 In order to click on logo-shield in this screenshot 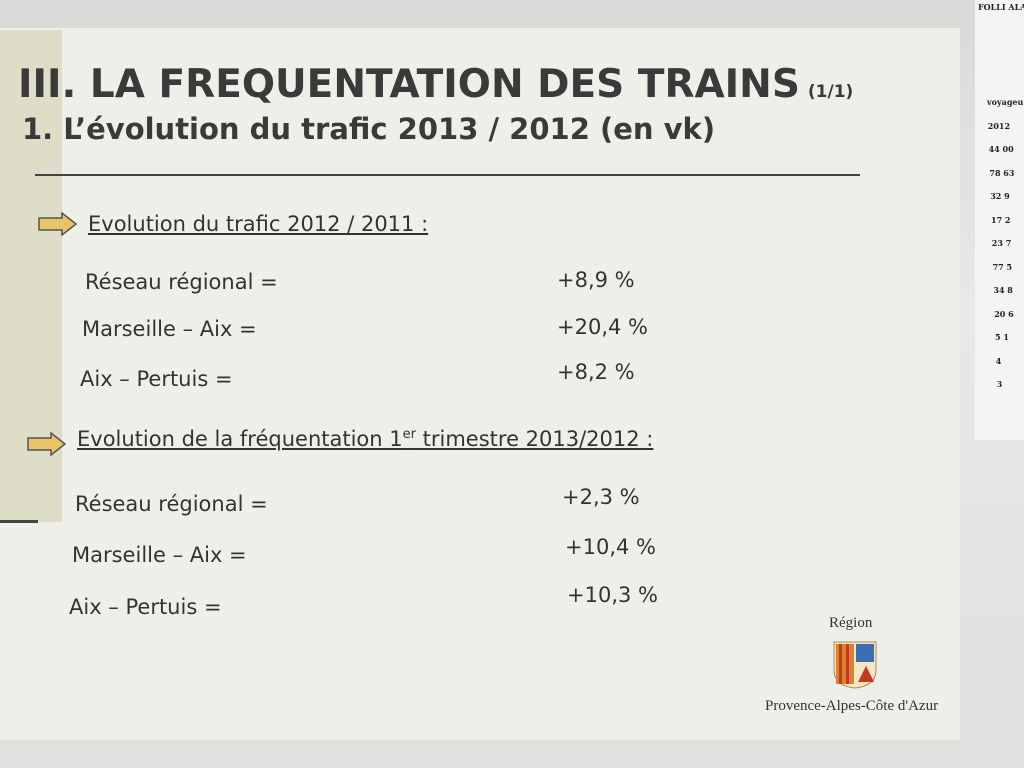, I will do `click(855, 665)`.